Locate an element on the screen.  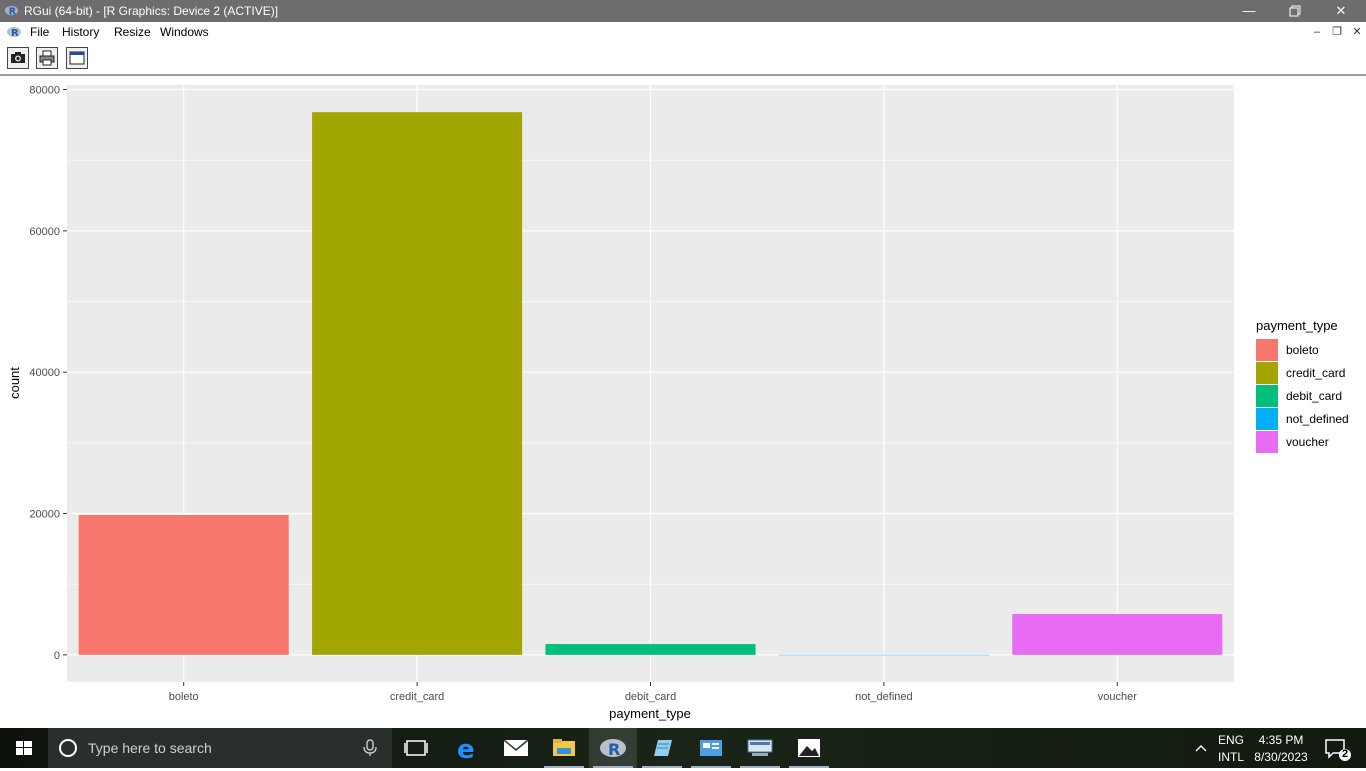
svg-text: e is located at coordinates (466, 750).